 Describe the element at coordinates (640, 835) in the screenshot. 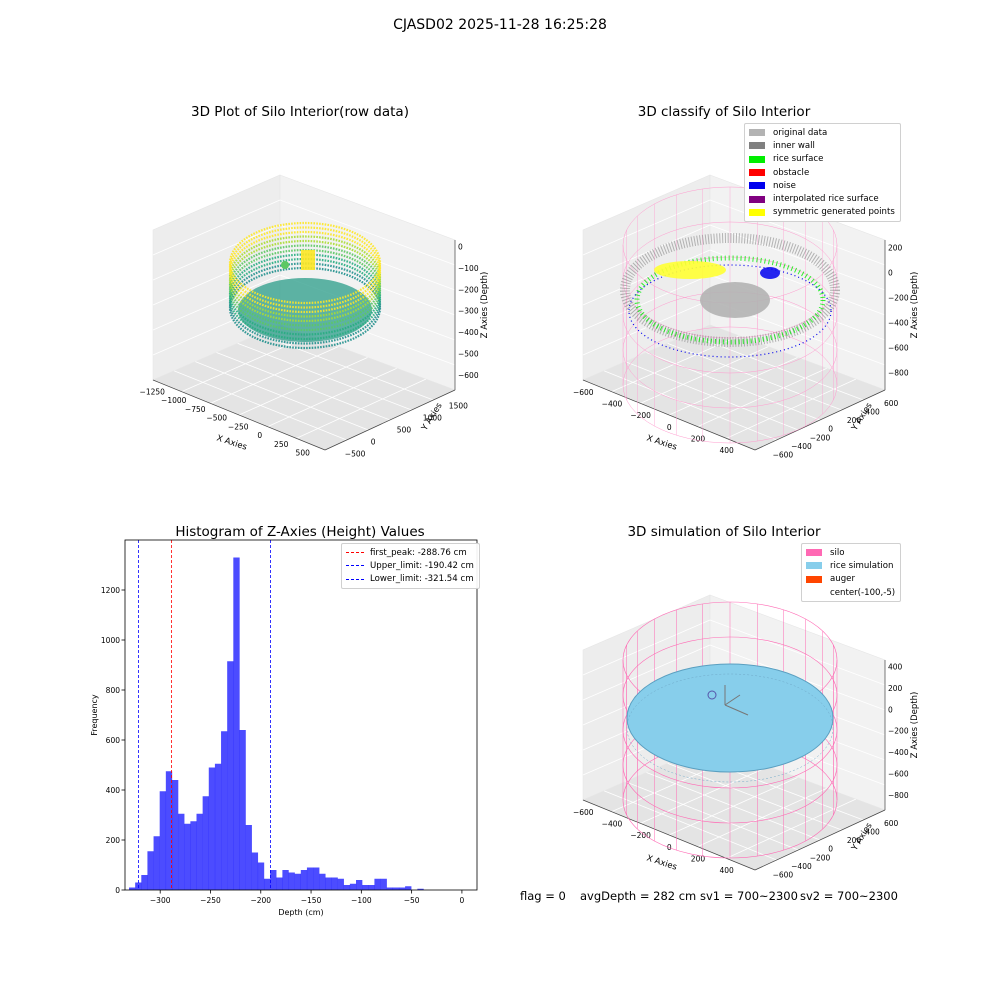

I see `x-tick-label: −200` at that location.